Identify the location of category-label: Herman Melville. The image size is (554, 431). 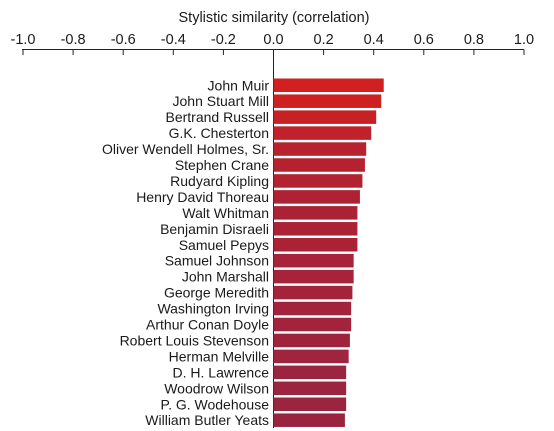
(219, 356).